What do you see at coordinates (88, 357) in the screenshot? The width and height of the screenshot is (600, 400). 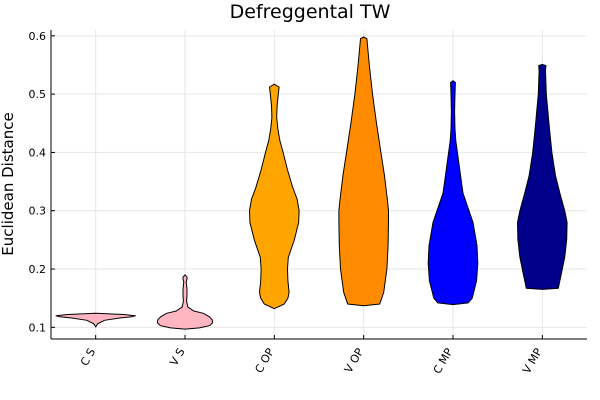 I see `x-tick-label: C S` at bounding box center [88, 357].